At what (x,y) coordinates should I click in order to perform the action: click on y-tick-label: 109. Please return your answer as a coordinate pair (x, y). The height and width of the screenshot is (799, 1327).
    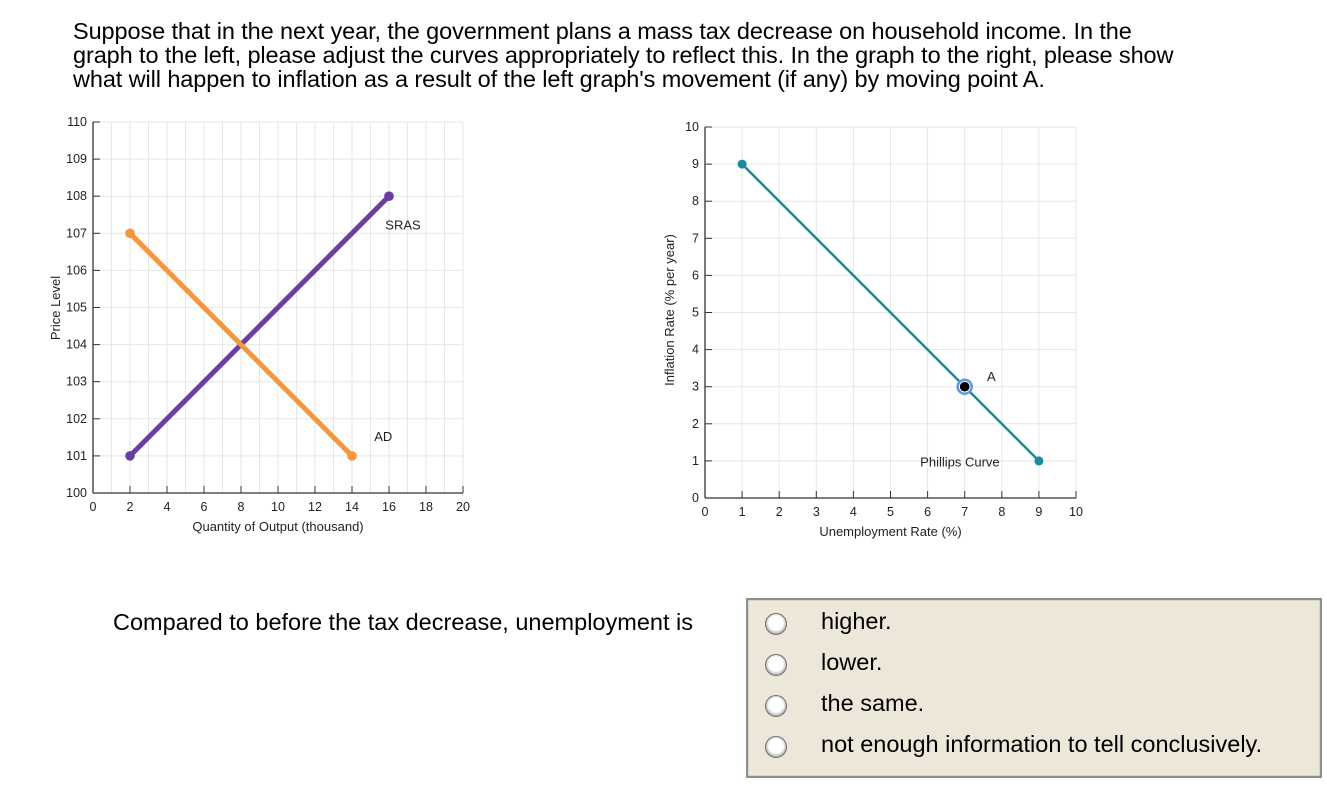
    Looking at the image, I should click on (76, 159).